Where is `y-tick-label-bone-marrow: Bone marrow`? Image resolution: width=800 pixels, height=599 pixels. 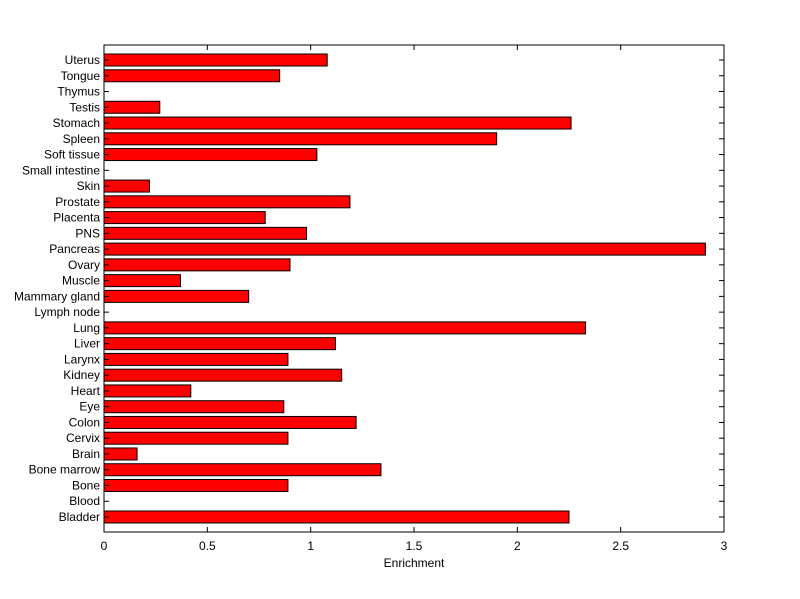 y-tick-label-bone-marrow: Bone marrow is located at coordinates (65, 470).